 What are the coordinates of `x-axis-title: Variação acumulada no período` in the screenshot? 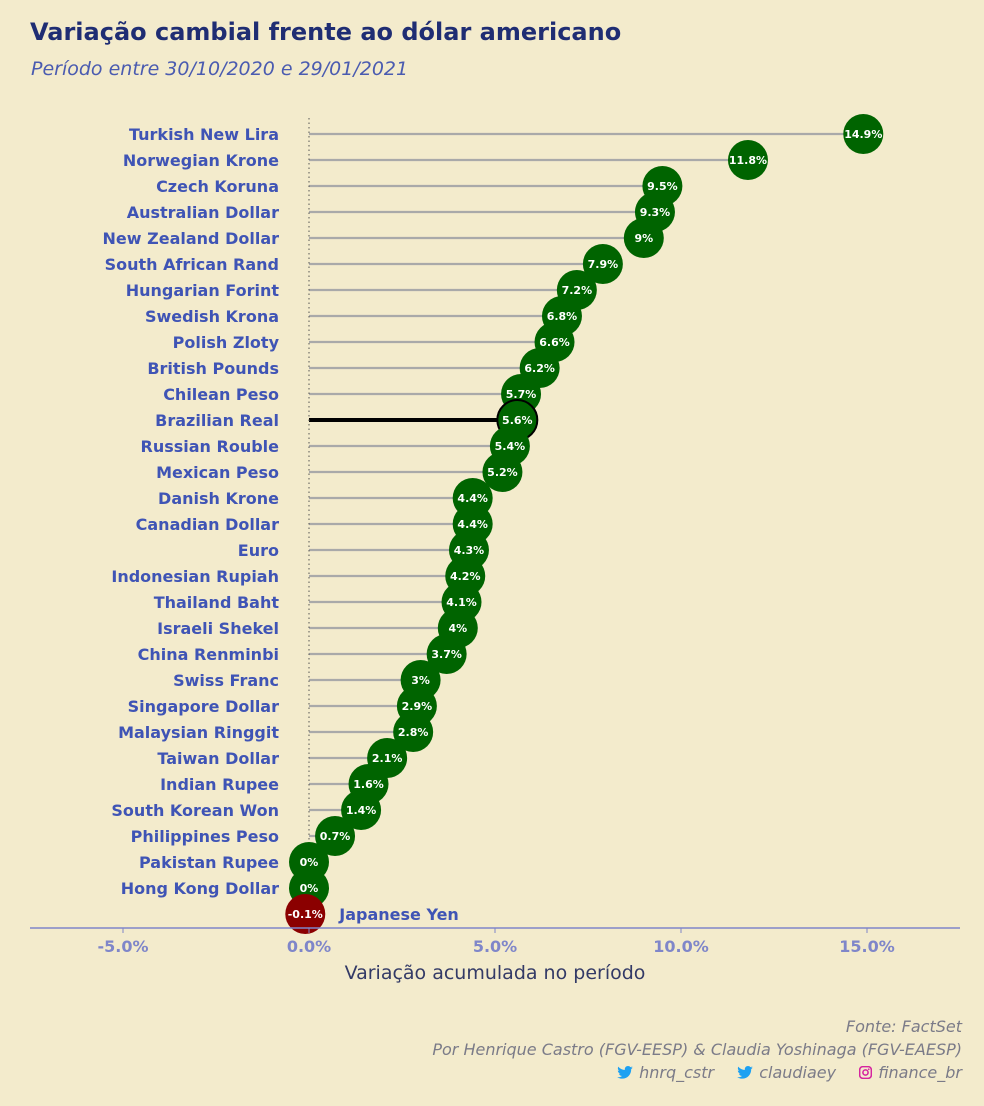 It's located at (495, 973).